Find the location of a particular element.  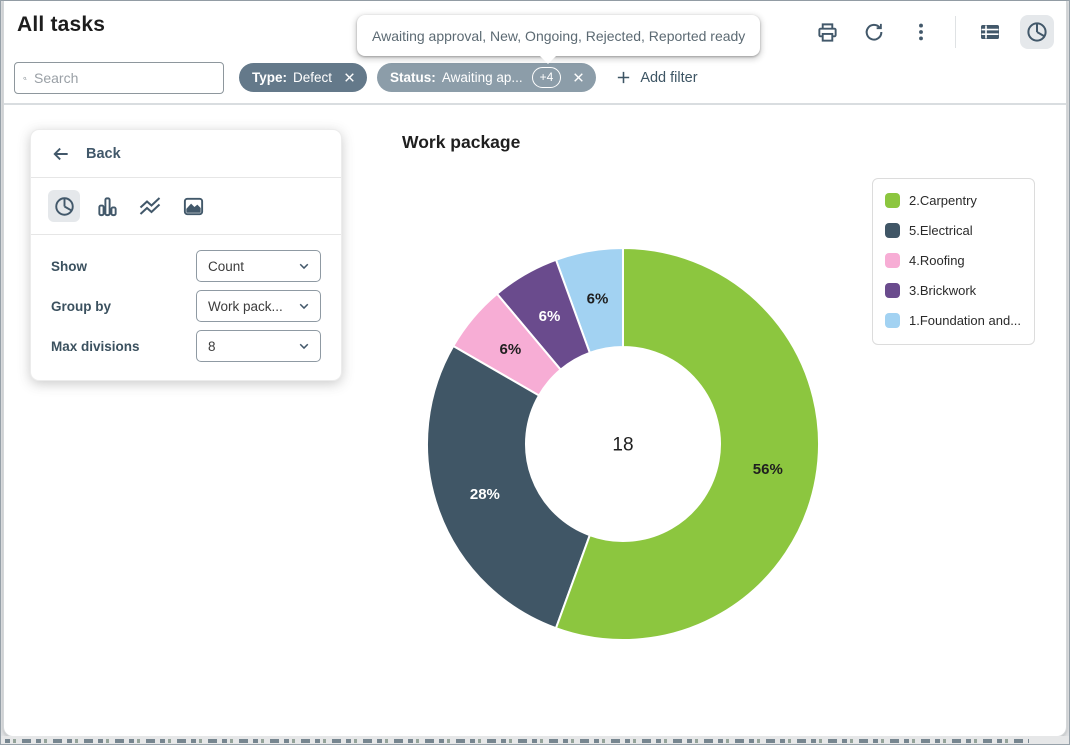

refresh-button is located at coordinates (874, 32).